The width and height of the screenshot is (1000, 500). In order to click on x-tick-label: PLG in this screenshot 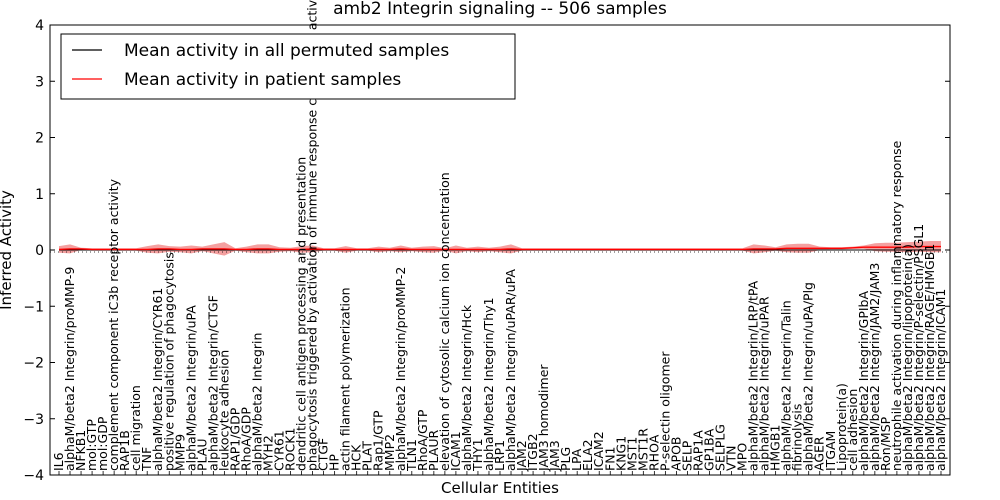, I will do `click(565, 459)`.